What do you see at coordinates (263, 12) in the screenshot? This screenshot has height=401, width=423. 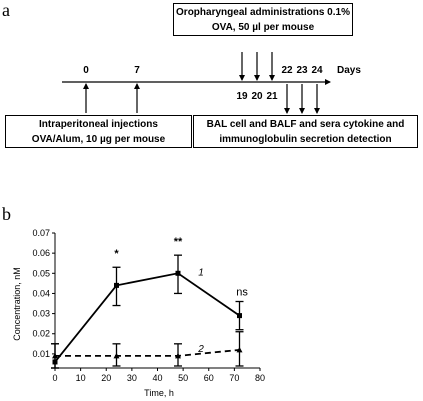 I see `oropharyngeal-line1: Oropharyngeal administrations 0.1%` at bounding box center [263, 12].